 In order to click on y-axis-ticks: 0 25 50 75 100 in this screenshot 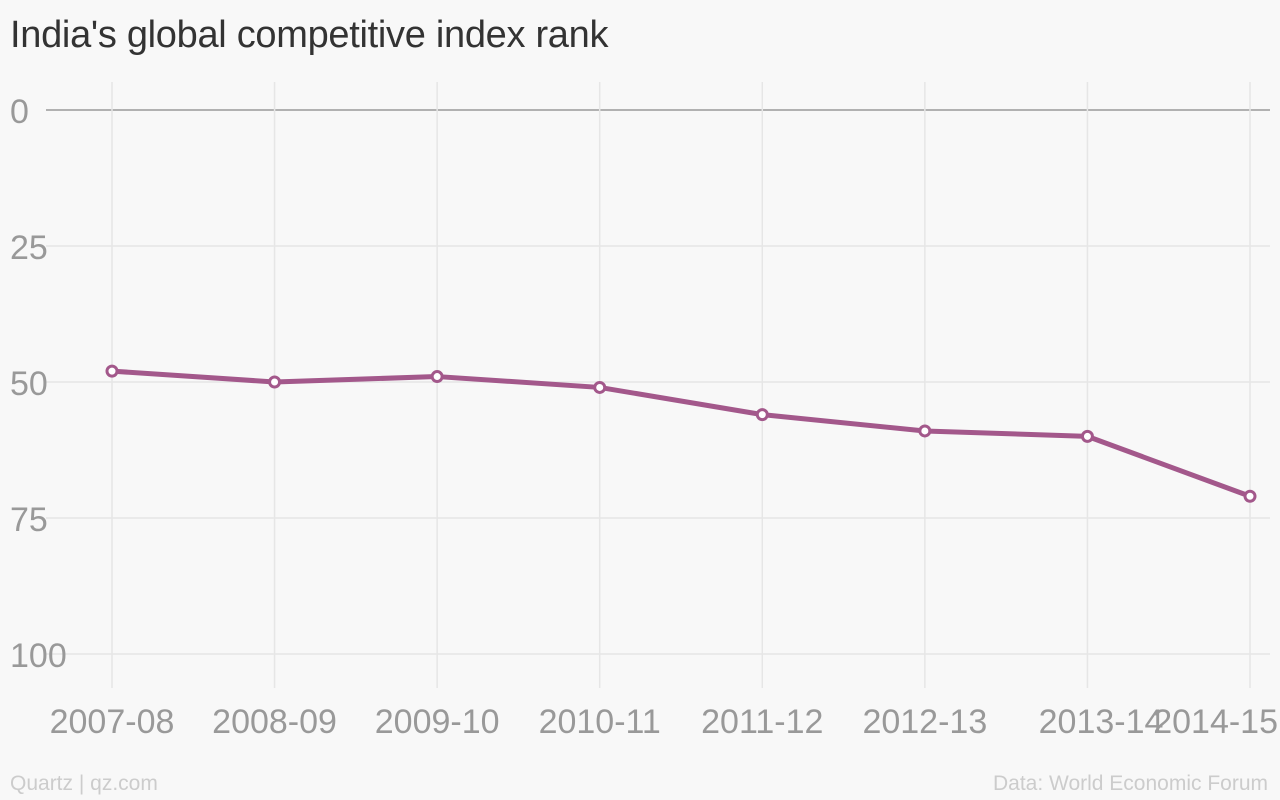, I will do `click(38, 384)`.